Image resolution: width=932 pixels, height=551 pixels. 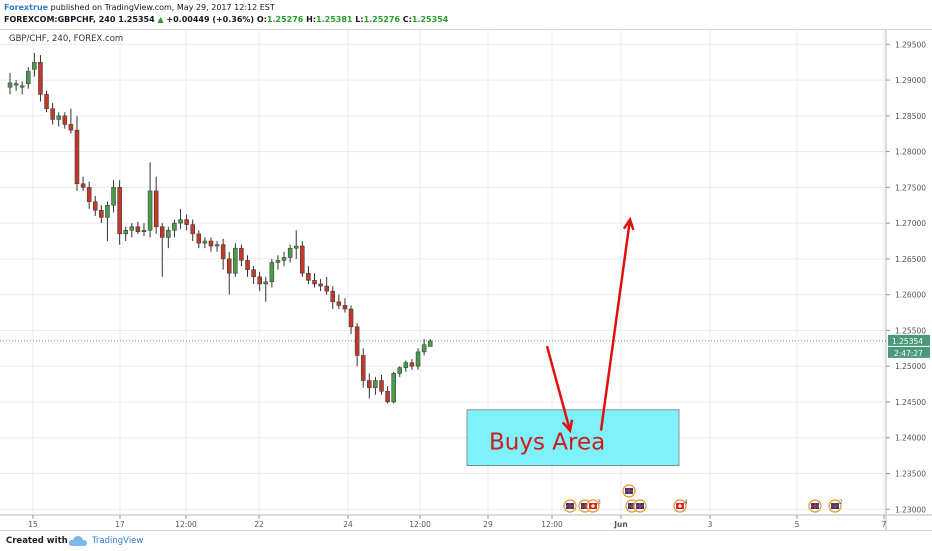 I want to click on price-tick-label: 1.29000, so click(x=910, y=80).